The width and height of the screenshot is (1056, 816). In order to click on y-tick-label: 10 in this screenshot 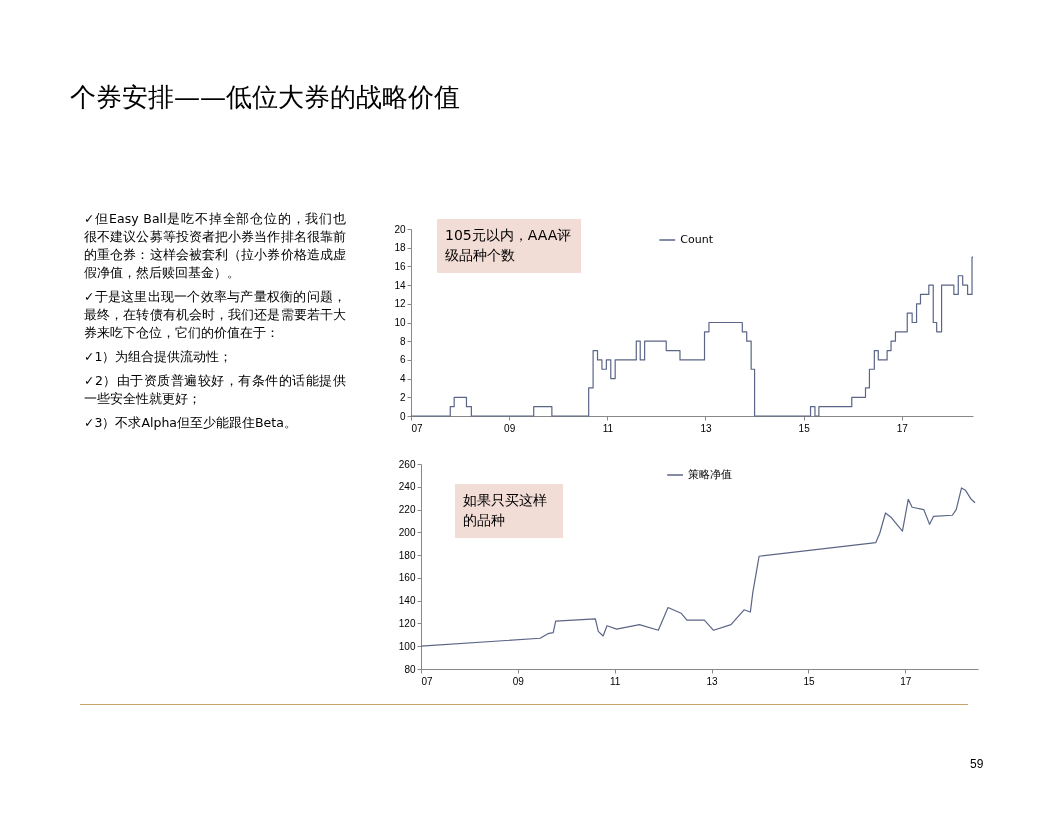, I will do `click(400, 322)`.